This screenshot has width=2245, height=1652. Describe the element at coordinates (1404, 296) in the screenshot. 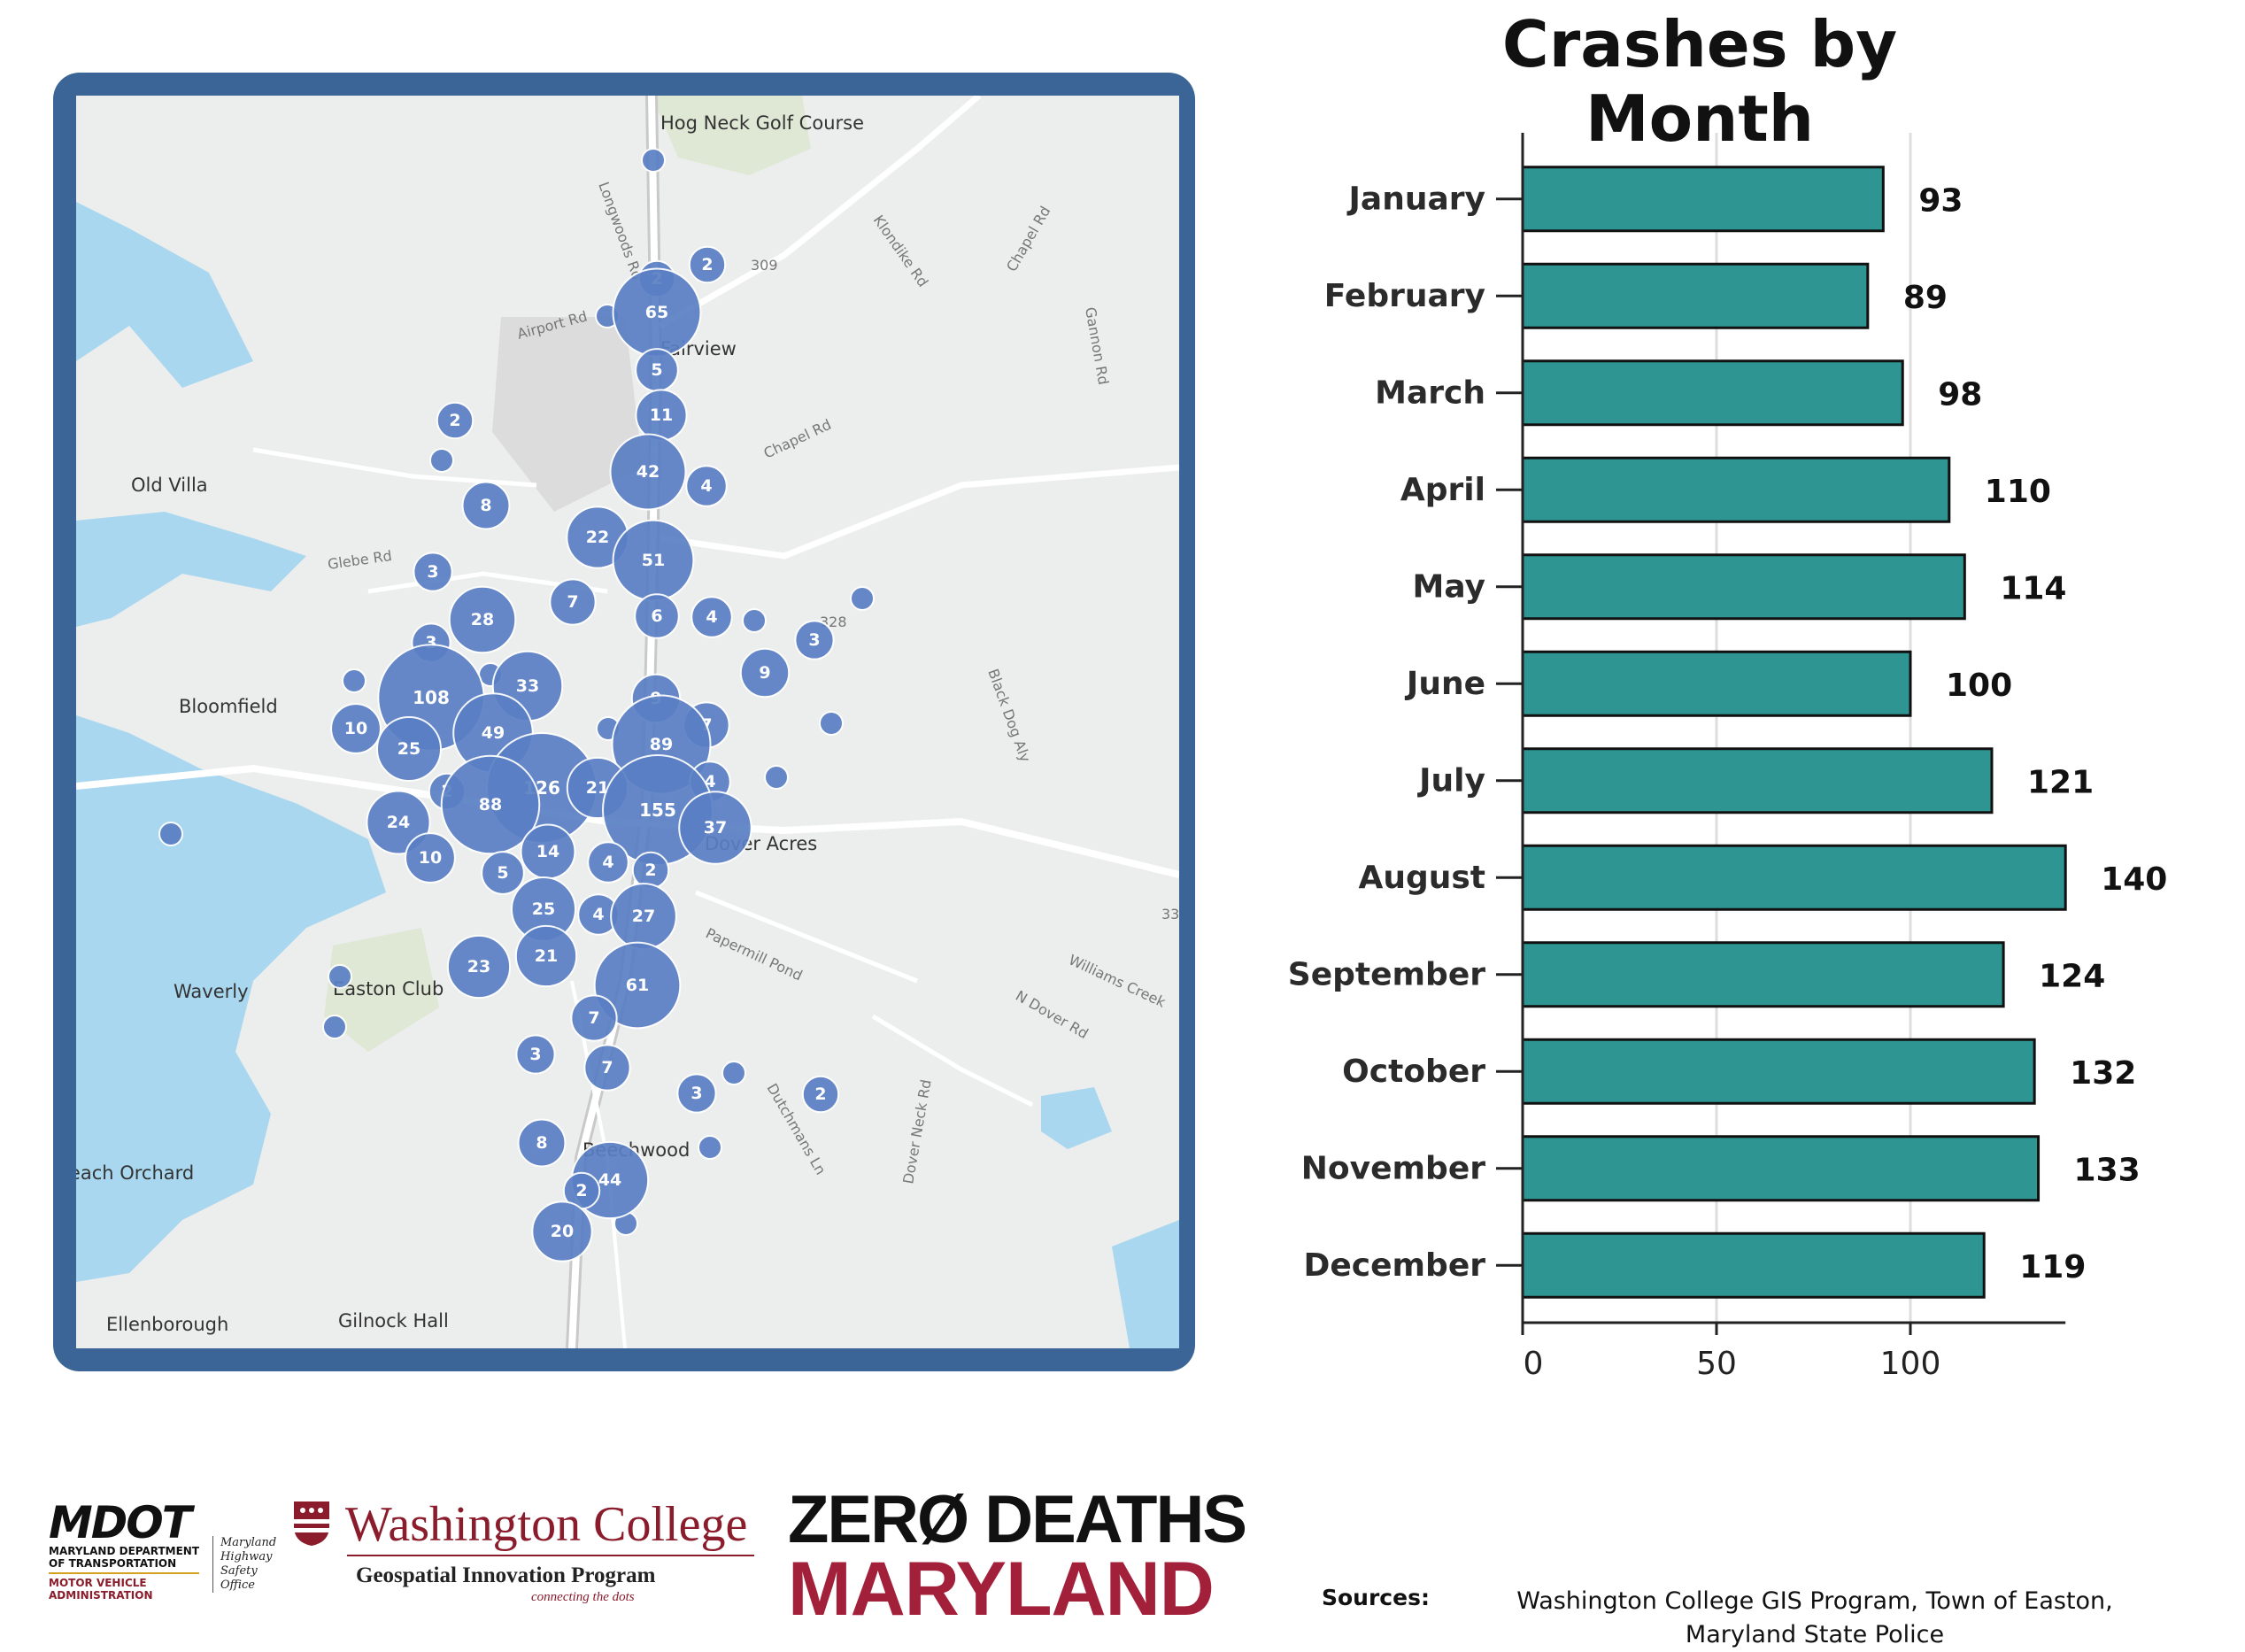

I see `y-tick-label: February` at that location.